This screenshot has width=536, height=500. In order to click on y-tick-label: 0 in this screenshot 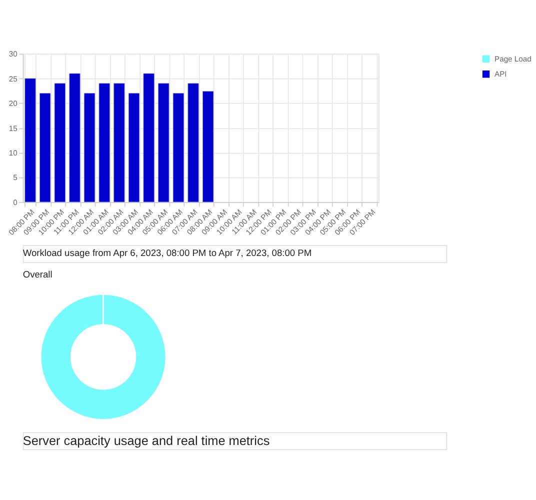, I will do `click(15, 202)`.